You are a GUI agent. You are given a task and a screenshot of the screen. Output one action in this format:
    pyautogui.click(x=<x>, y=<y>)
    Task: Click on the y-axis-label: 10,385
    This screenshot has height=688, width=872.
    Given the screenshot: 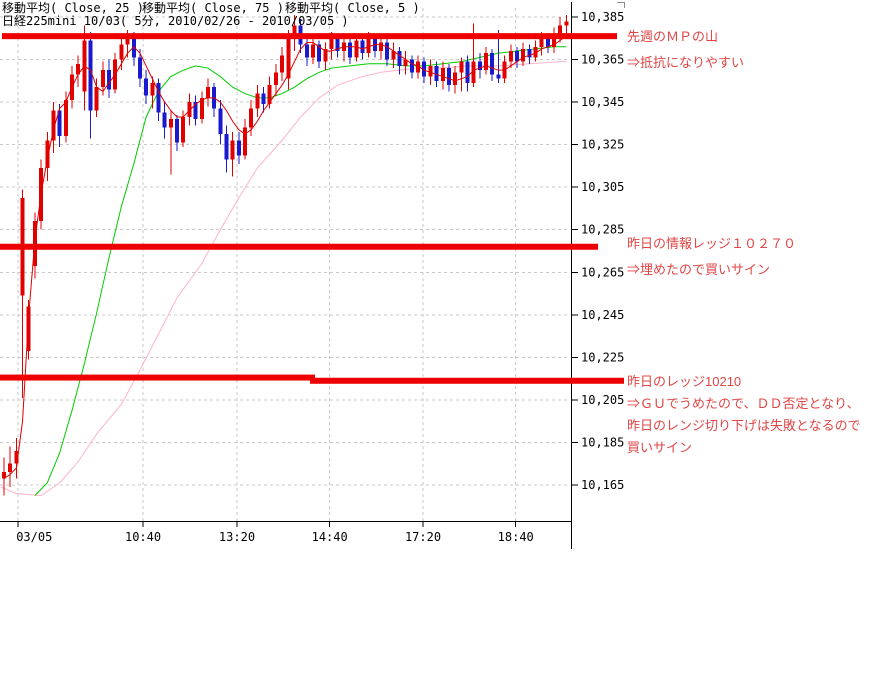 What is the action you would take?
    pyautogui.click(x=602, y=17)
    